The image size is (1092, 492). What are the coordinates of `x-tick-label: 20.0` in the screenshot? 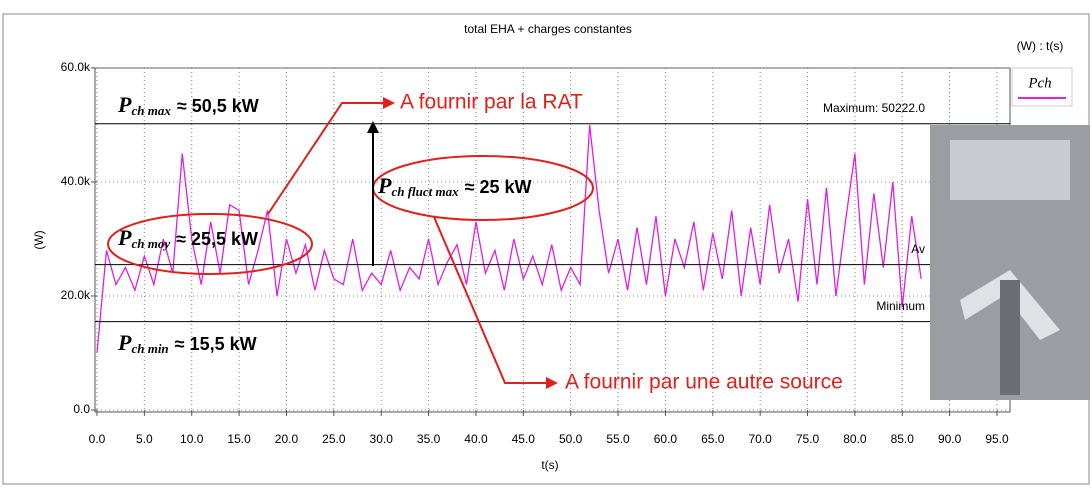 It's located at (287, 439).